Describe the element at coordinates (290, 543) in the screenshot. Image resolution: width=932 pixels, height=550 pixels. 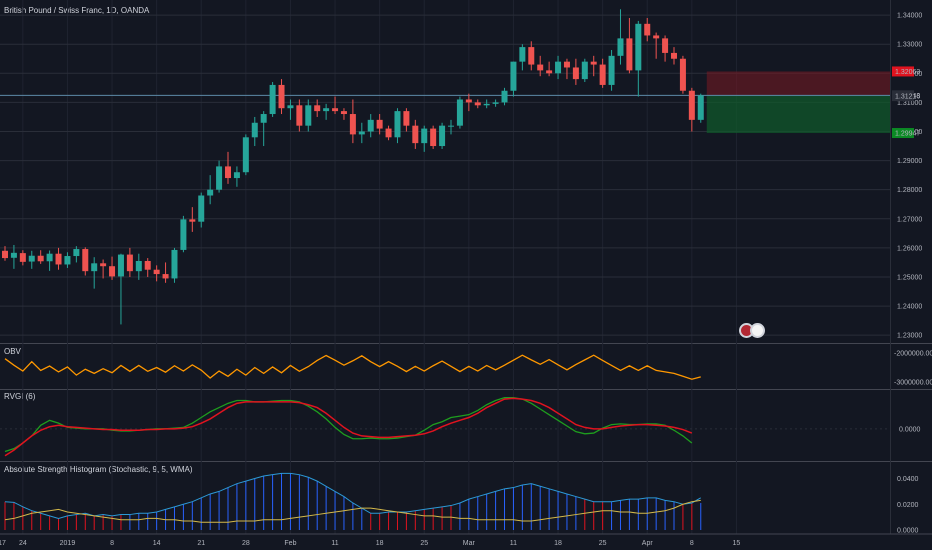
I see `x-tick-label: Feb` at that location.